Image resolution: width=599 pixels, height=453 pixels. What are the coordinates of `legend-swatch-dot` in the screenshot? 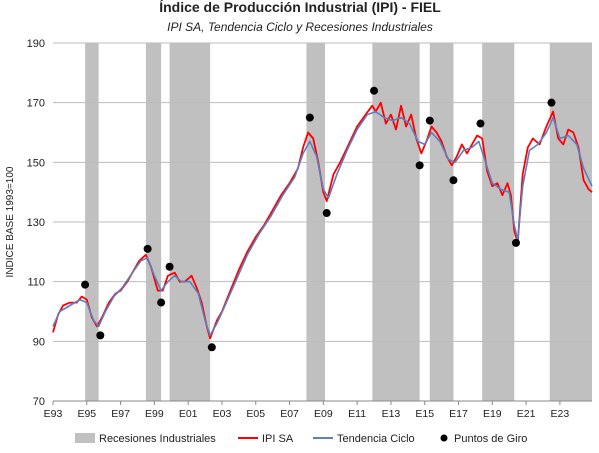 It's located at (444, 438).